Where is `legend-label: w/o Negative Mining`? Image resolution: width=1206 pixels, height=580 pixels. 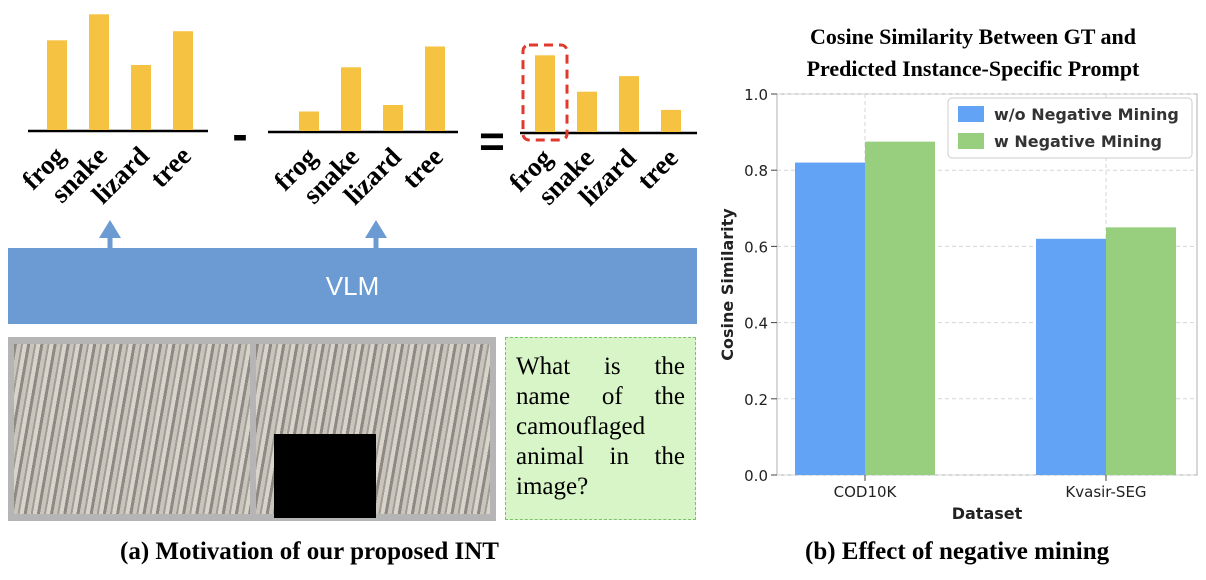
legend-label: w/o Negative Mining is located at coordinates (1086, 114).